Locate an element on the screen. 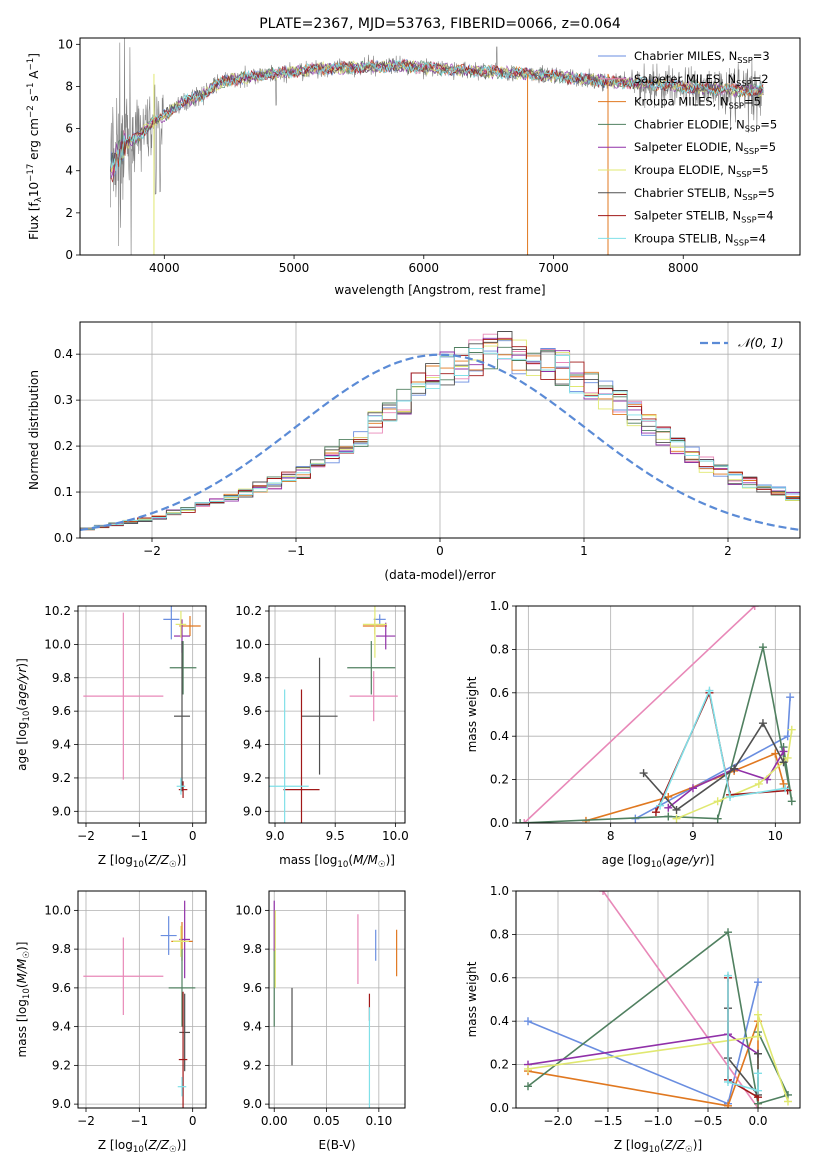 Image resolution: width=819 pixels, height=1170 pixels. x-axis-label: Z [log10(Z/Z☉)] is located at coordinates (658, 1146).